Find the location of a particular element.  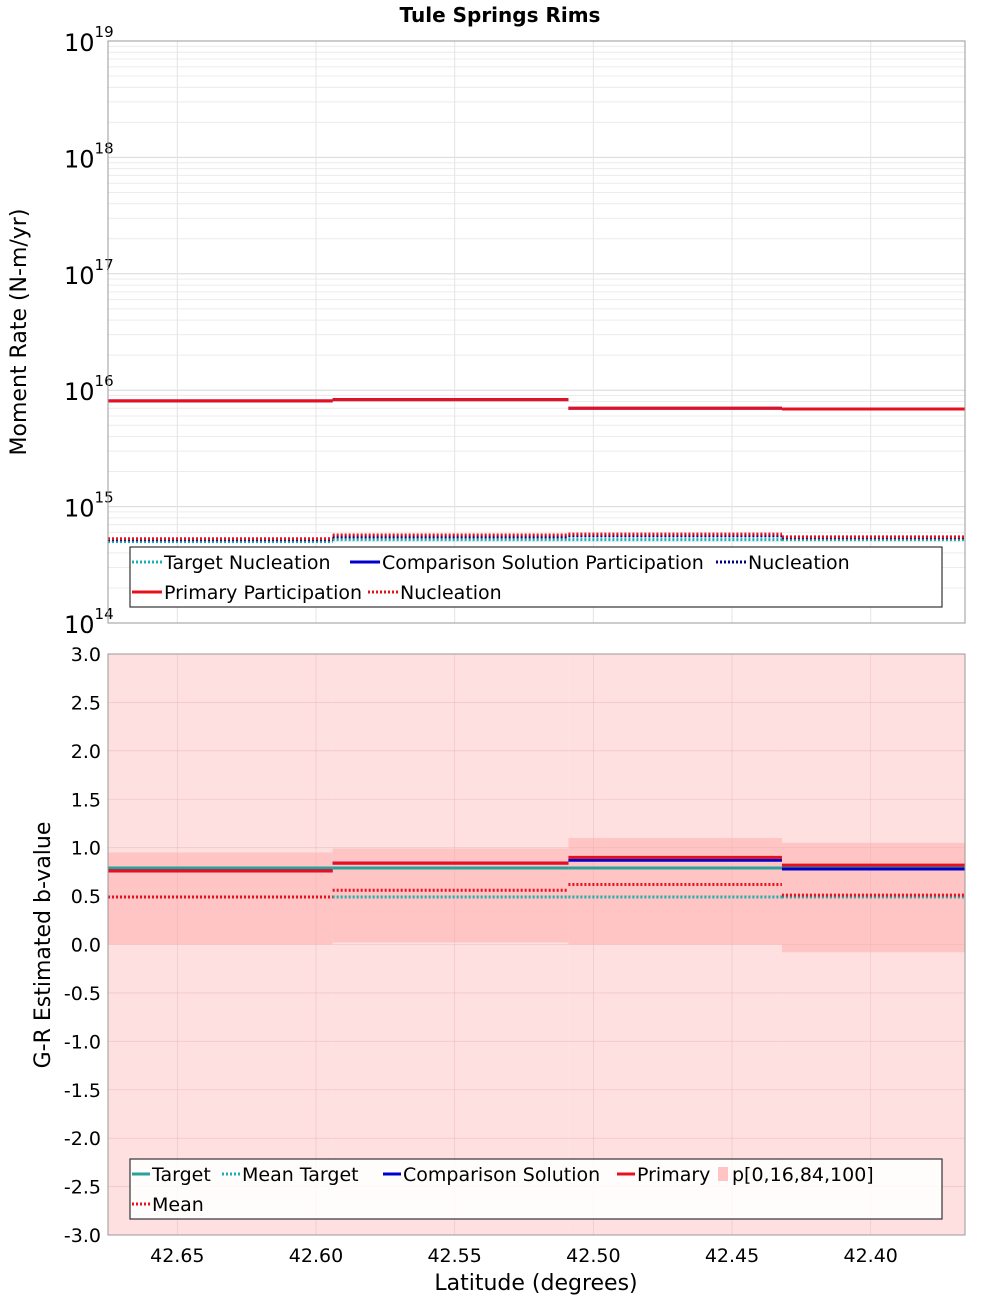

bottom-y-tick-label: 3.0 is located at coordinates (86, 655).